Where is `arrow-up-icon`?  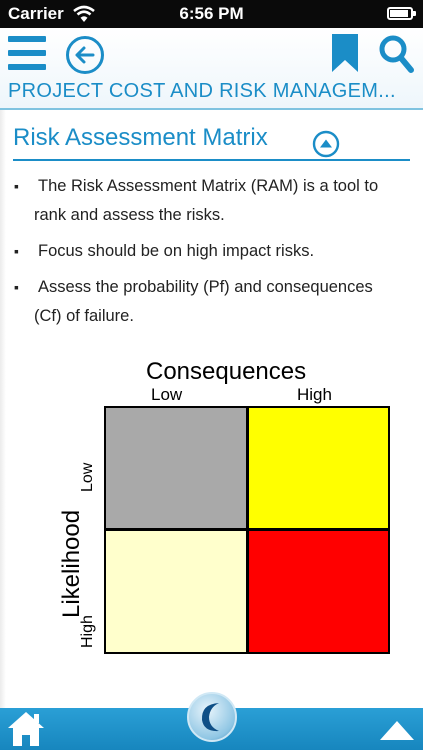
arrow-up-icon is located at coordinates (397, 730).